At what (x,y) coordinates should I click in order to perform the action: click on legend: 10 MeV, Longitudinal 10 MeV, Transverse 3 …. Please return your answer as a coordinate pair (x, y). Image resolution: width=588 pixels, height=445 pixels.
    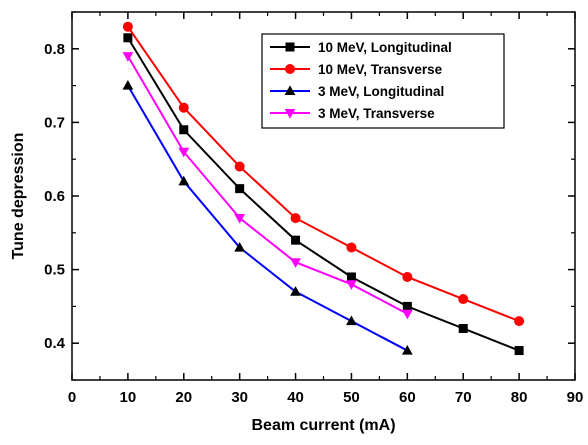
    Looking at the image, I should click on (383, 81).